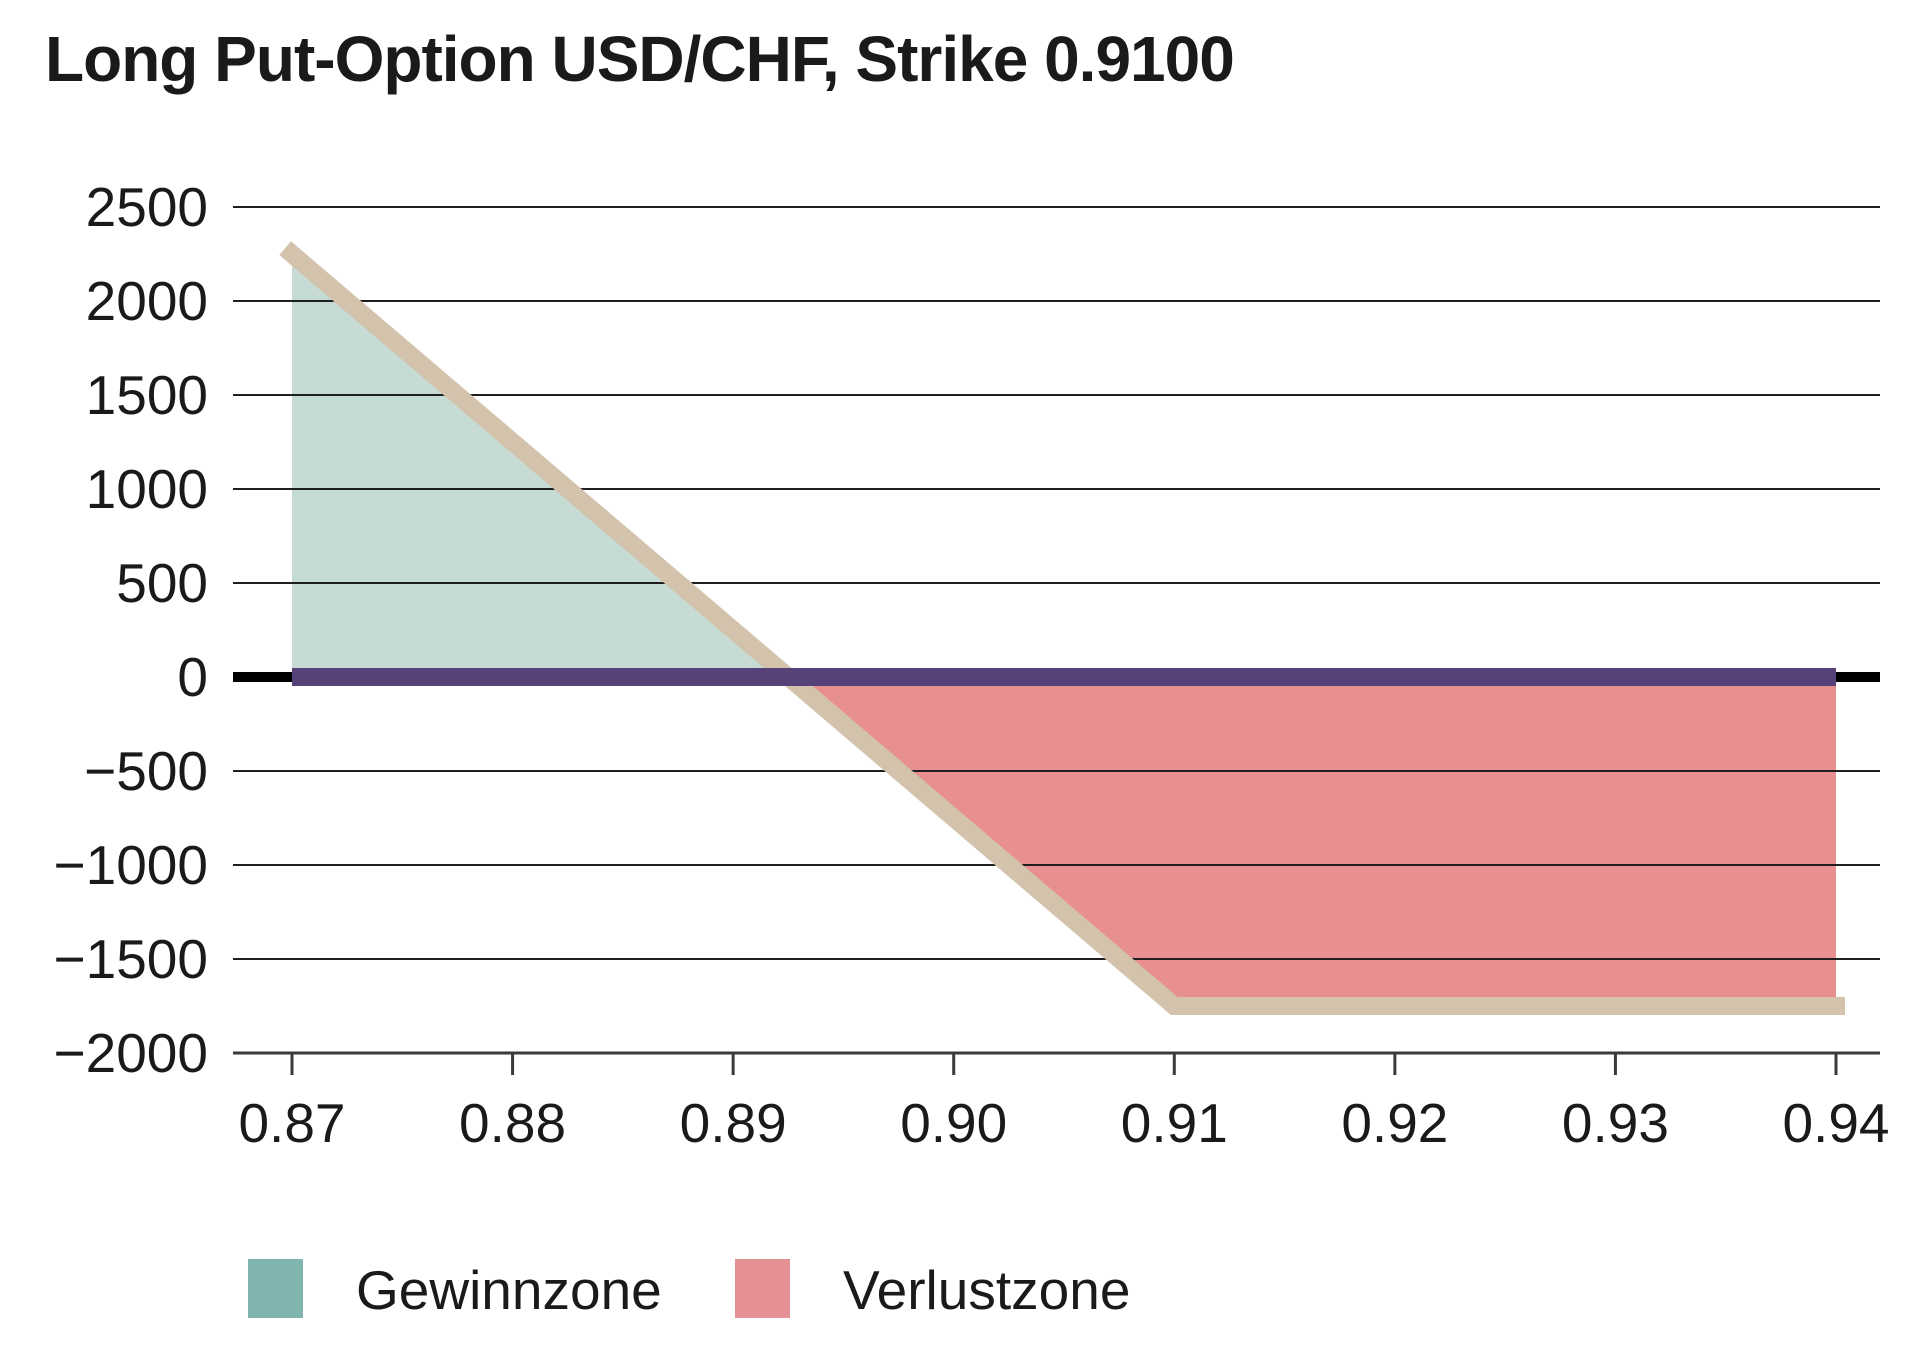  What do you see at coordinates (987, 1289) in the screenshot?
I see `verlustzone-label: Verlustzone` at bounding box center [987, 1289].